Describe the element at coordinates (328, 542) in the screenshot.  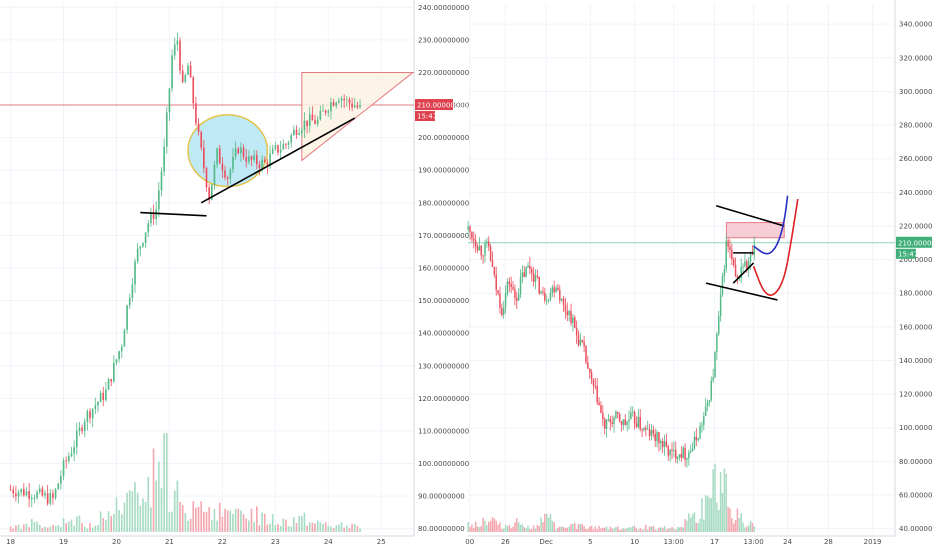
I see `x-tick-label: 24` at that location.